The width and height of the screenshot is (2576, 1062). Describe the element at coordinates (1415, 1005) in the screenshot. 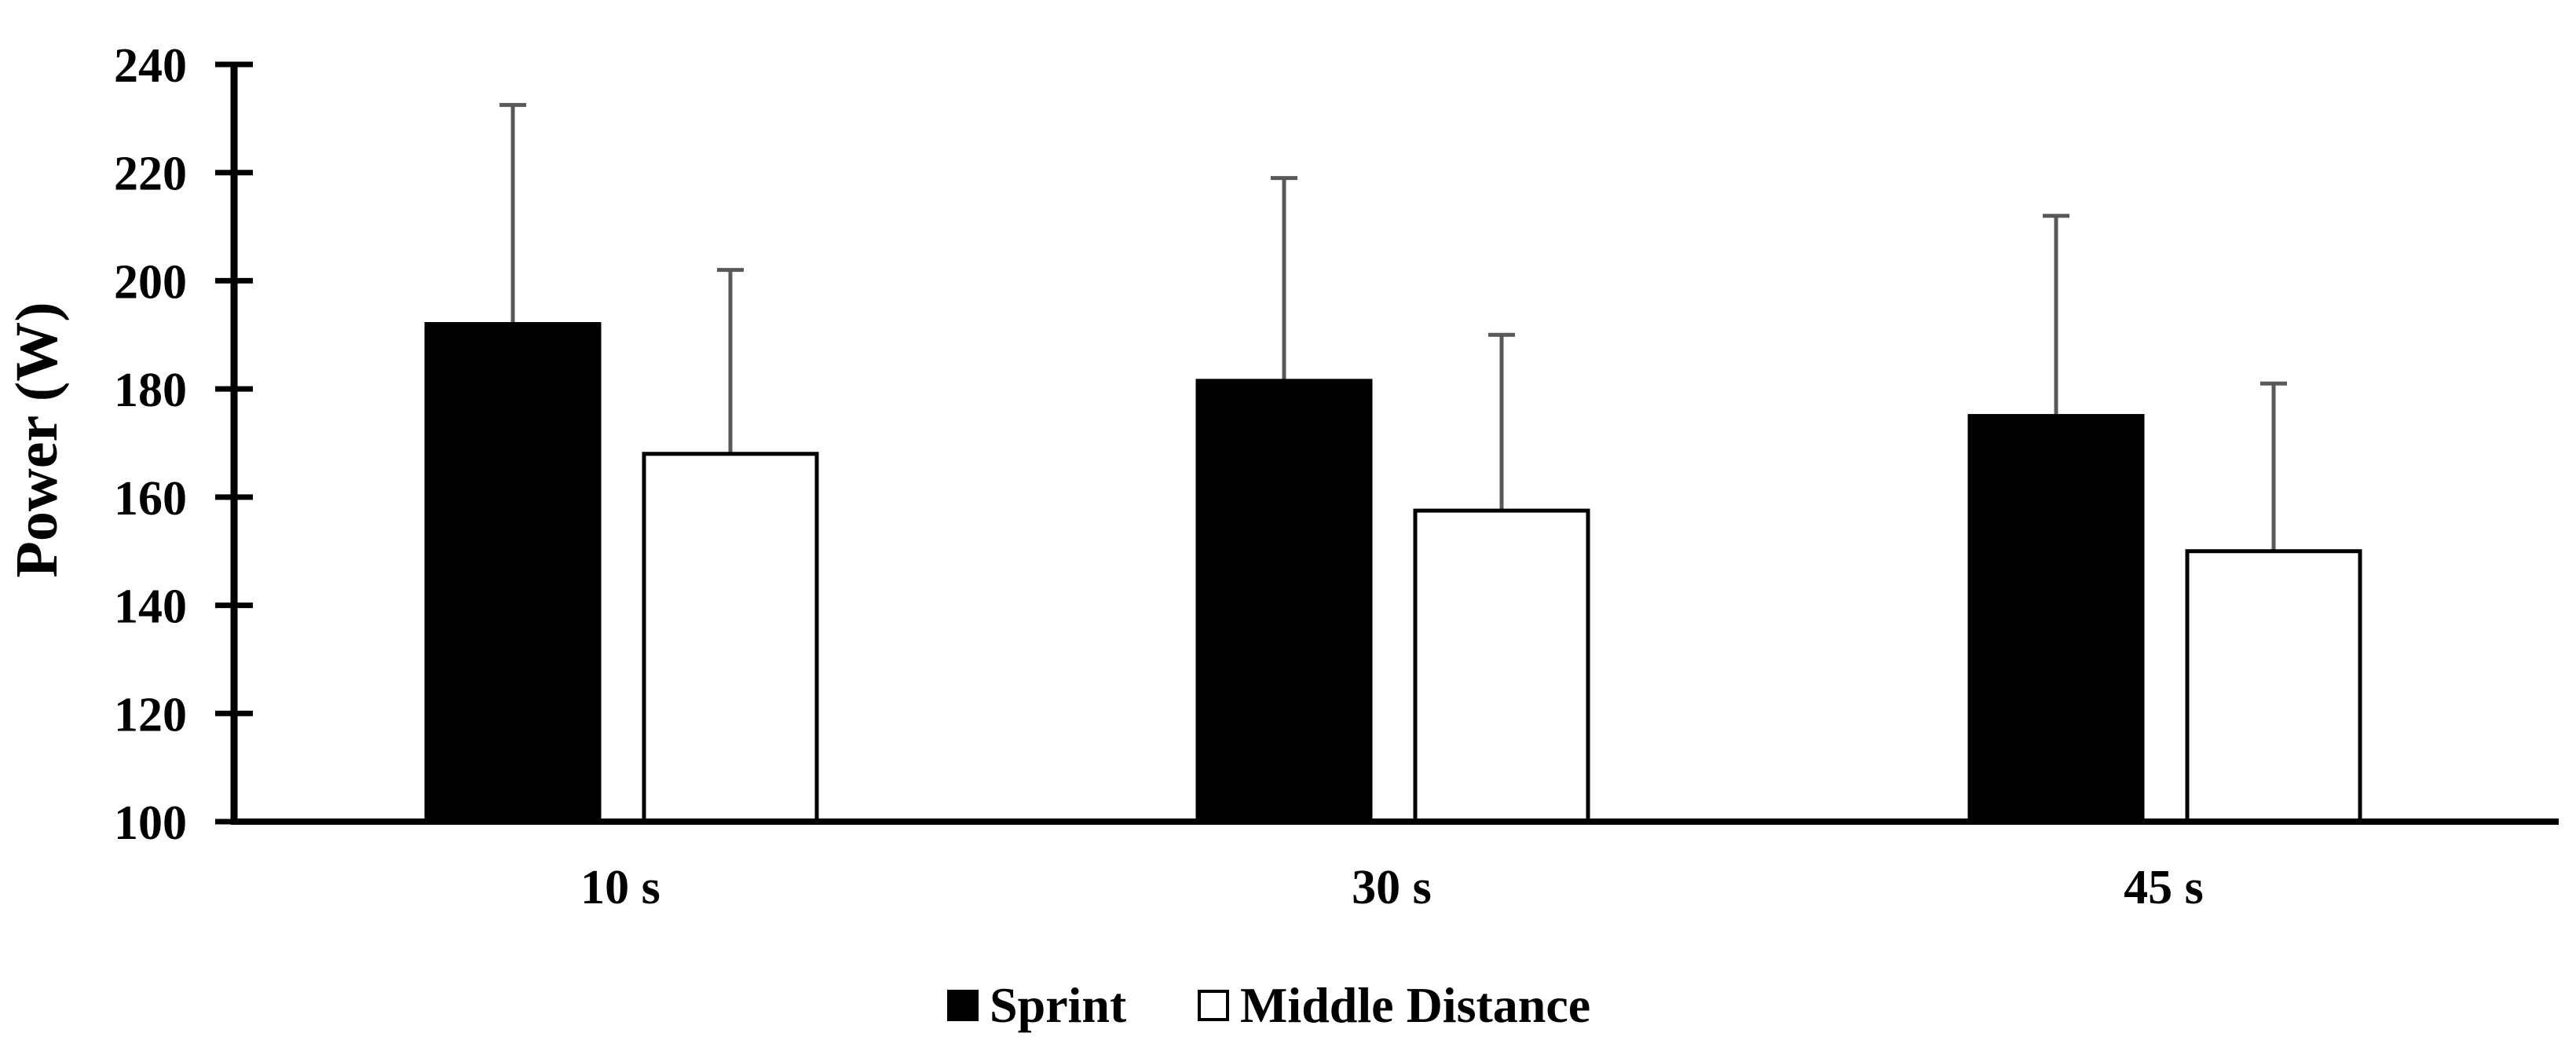

I see `legend-label: Middle Distance` at that location.